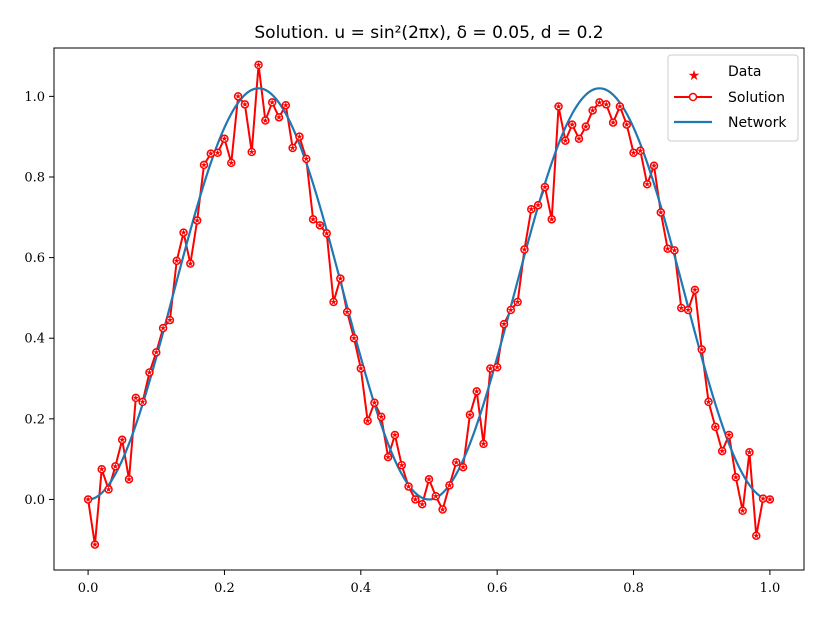 This screenshot has height=623, width=830. I want to click on y-tick-label: 1.0, so click(34, 97).